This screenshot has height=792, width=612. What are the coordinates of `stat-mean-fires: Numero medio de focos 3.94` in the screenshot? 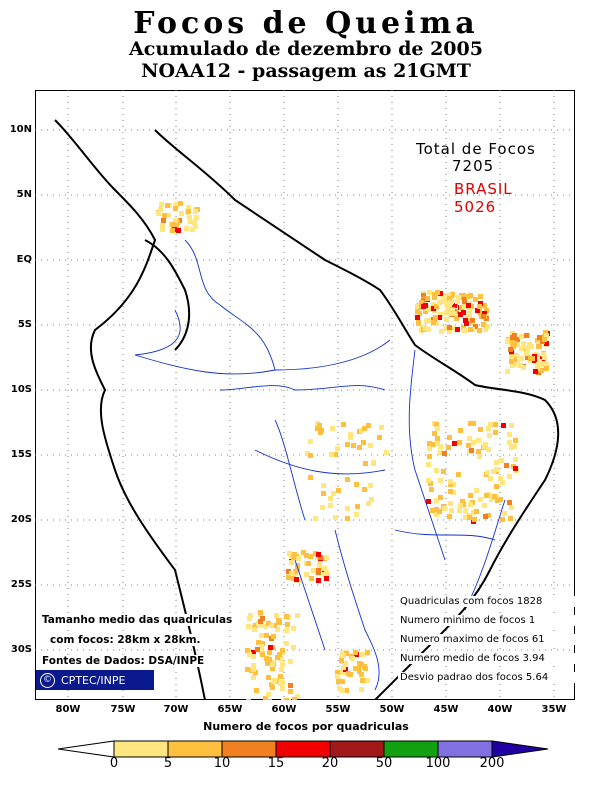 It's located at (489, 658).